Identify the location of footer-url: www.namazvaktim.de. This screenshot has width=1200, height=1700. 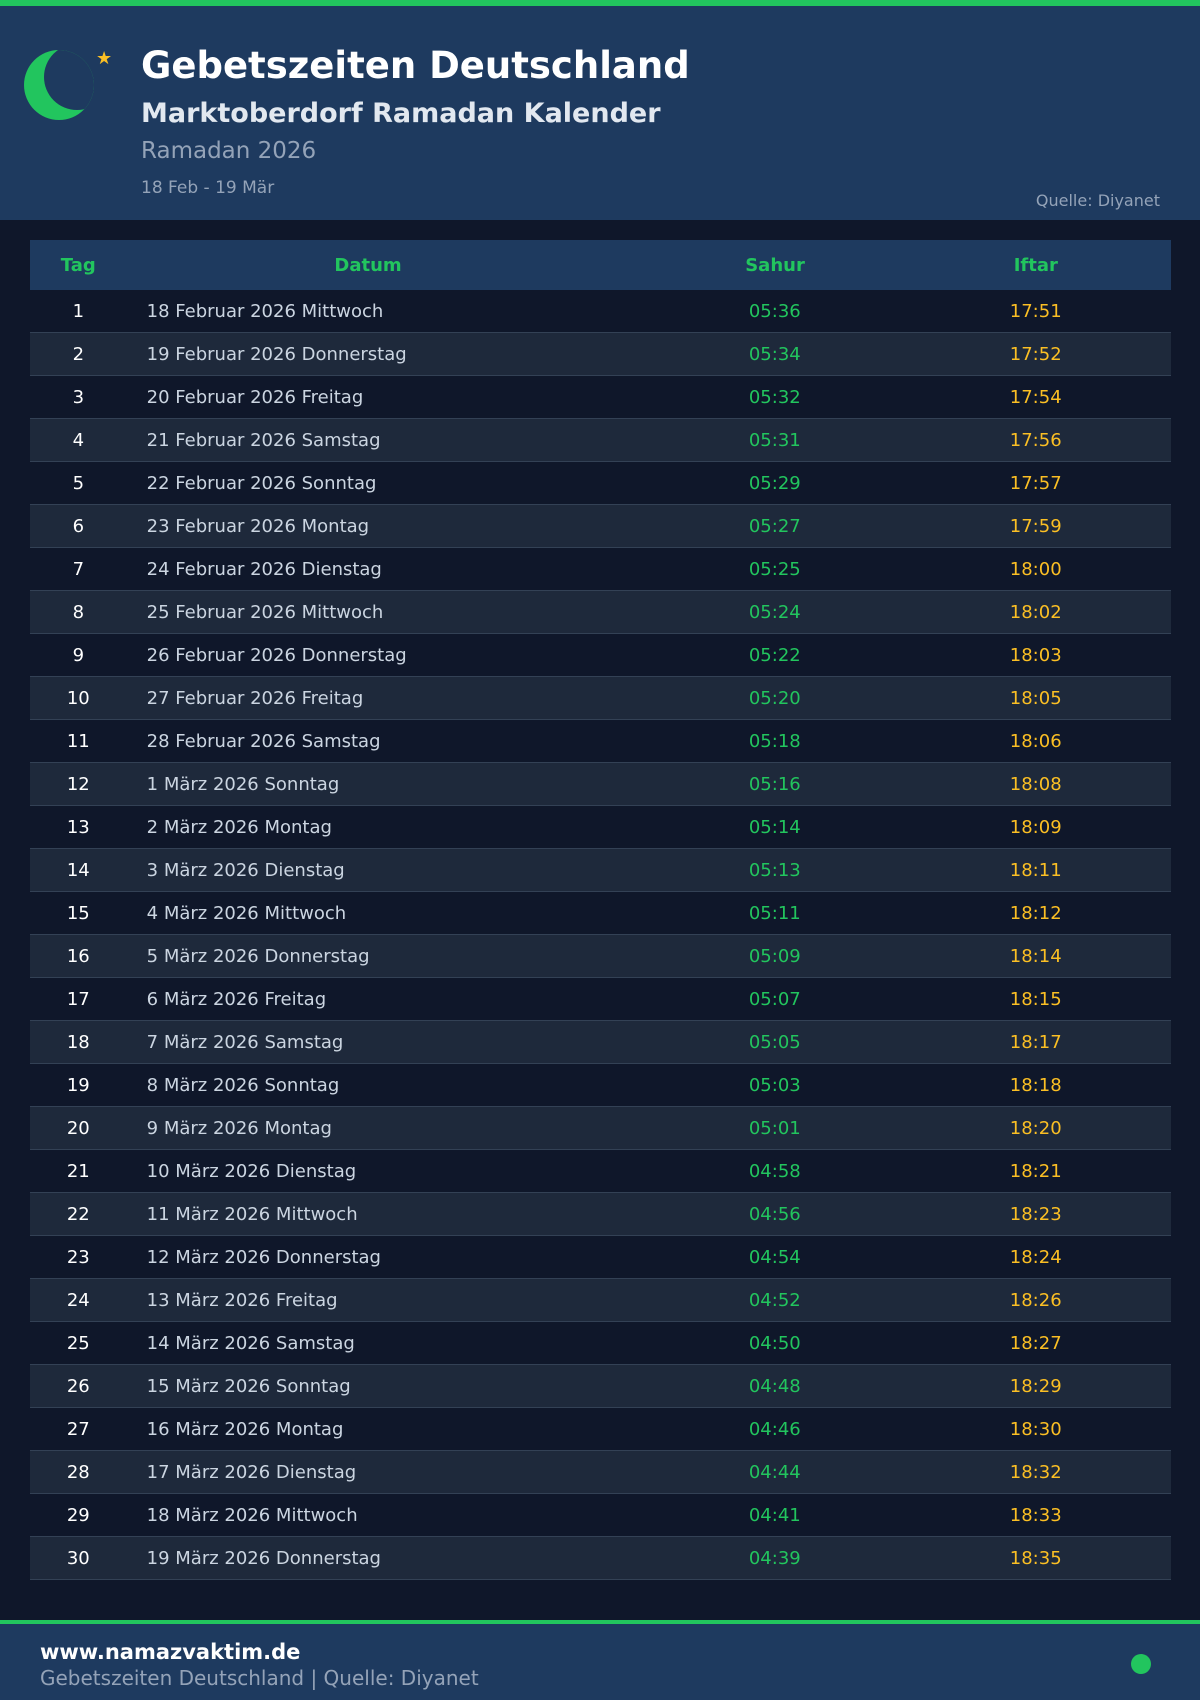
(170, 1652).